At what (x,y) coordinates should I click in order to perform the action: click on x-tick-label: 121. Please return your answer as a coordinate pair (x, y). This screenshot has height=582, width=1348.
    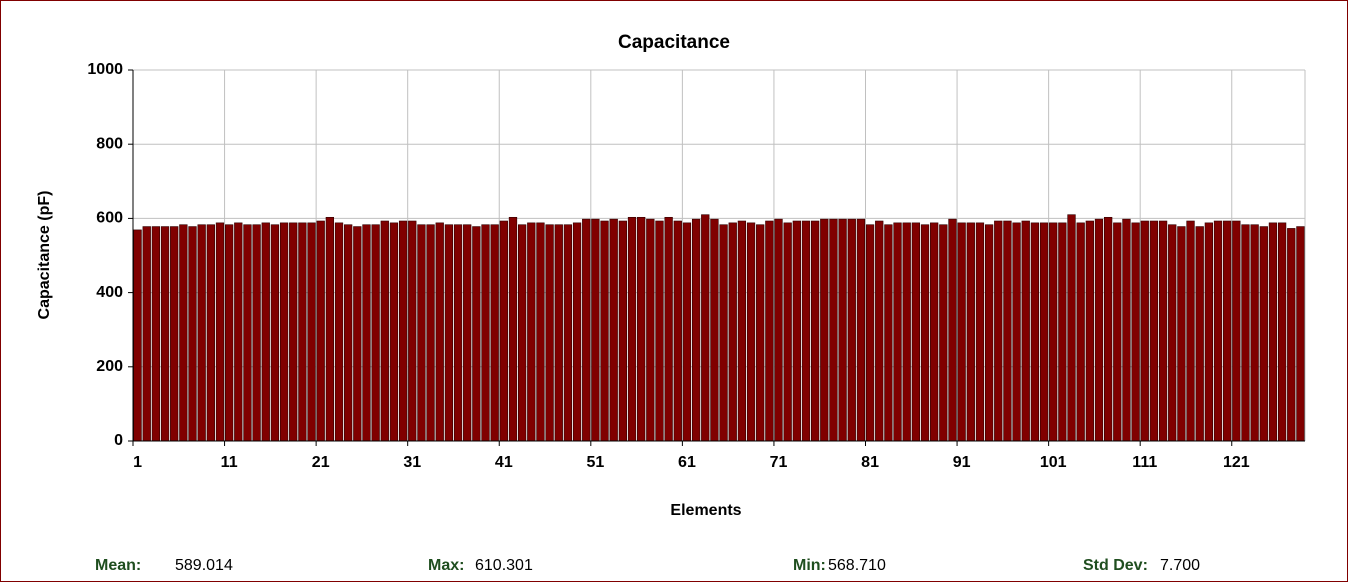
    Looking at the image, I should click on (1236, 462).